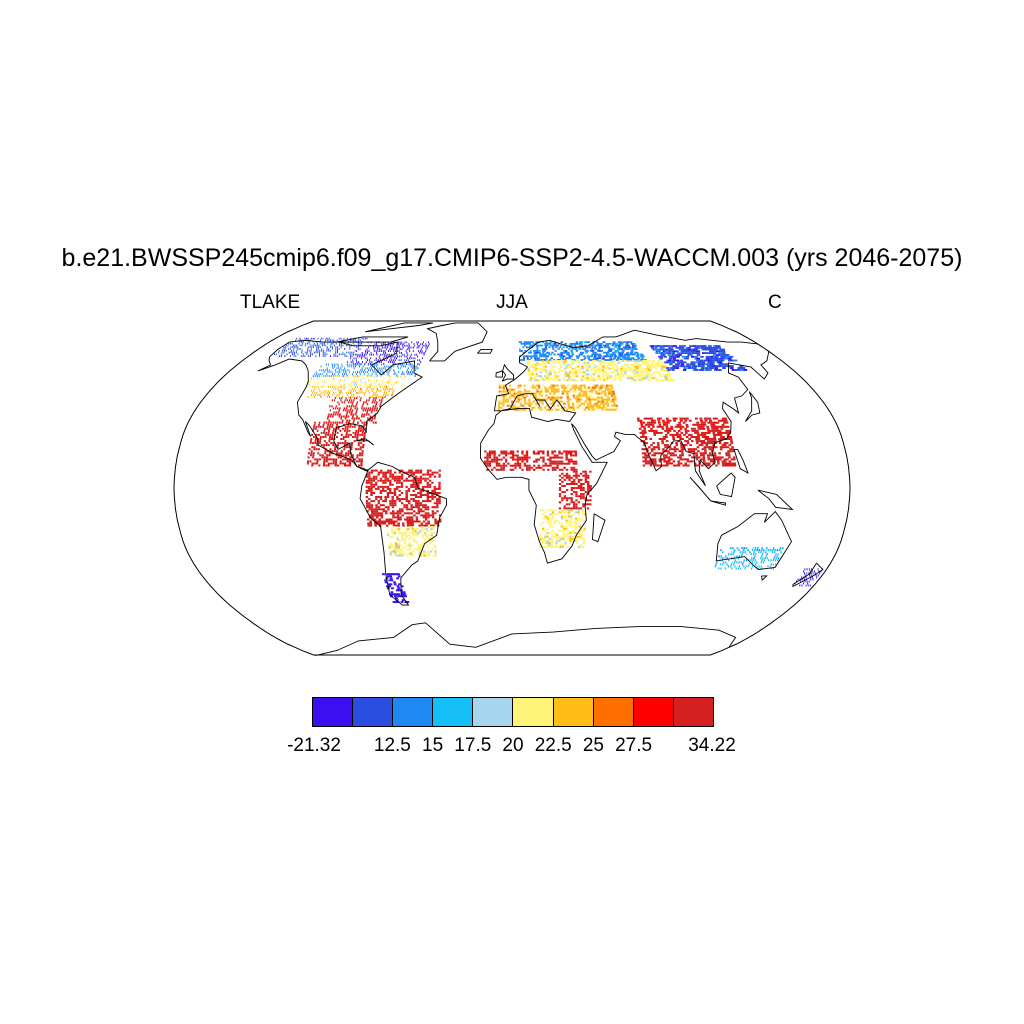  What do you see at coordinates (412, 541) in the screenshot?
I see `region-south-america-central` at bounding box center [412, 541].